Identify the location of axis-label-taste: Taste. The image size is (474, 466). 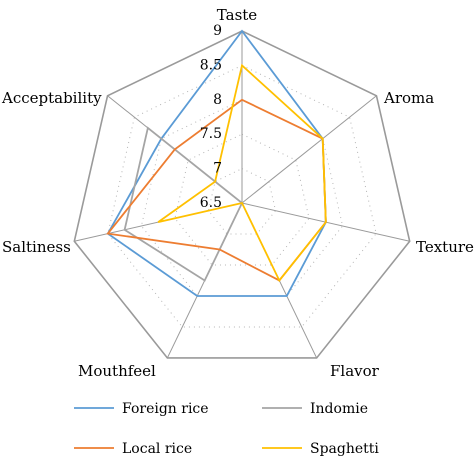
(237, 15).